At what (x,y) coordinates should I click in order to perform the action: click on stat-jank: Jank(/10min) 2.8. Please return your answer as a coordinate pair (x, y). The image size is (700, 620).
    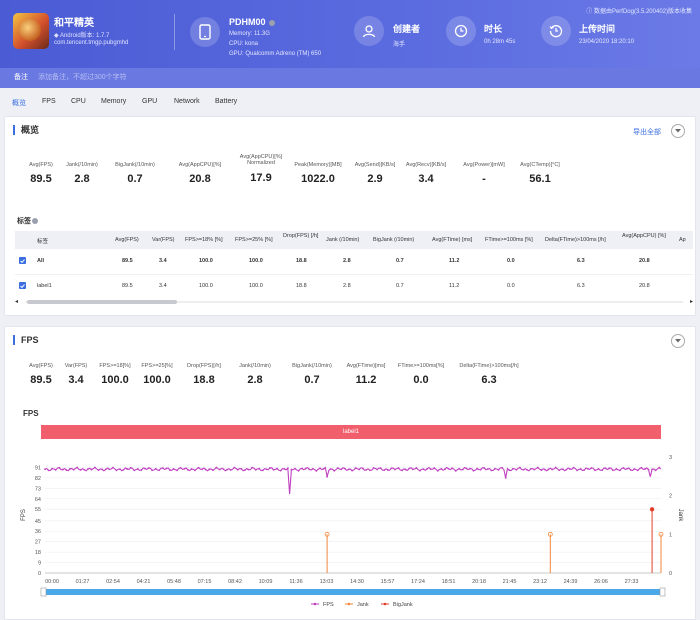
    Looking at the image, I should click on (82, 173).